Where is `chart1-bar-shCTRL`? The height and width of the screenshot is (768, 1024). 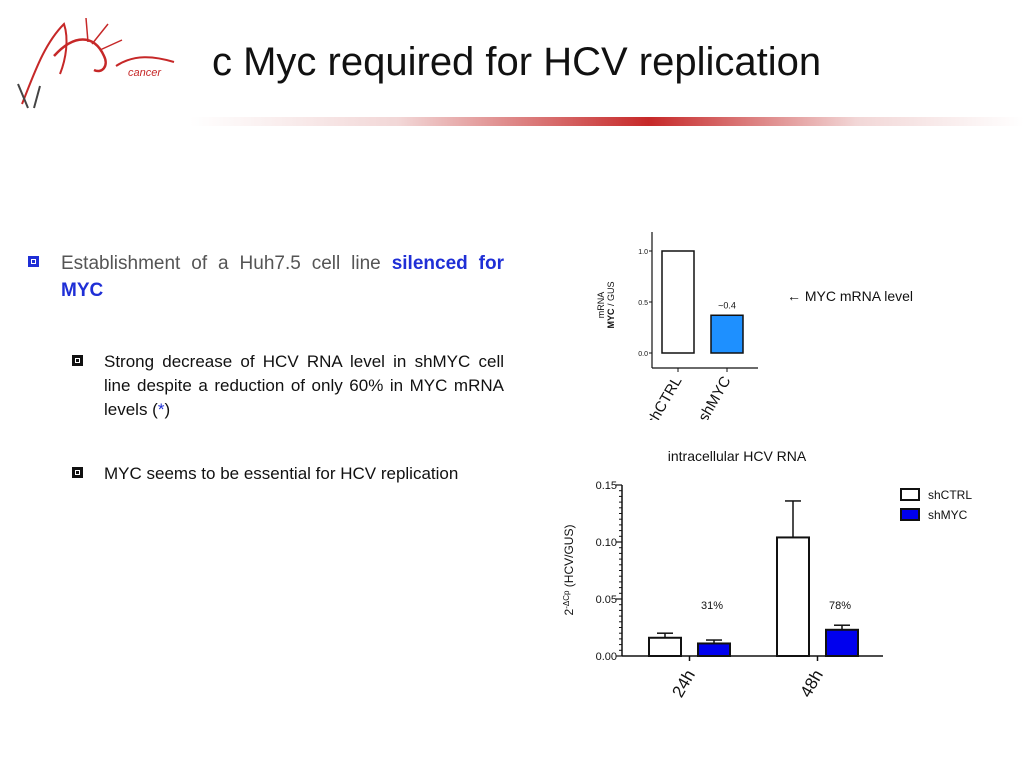 chart1-bar-shCTRL is located at coordinates (678, 302).